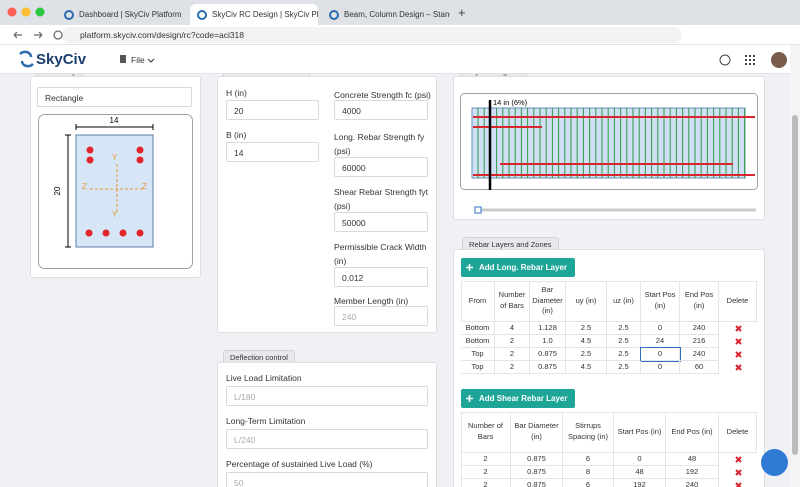  What do you see at coordinates (381, 277) in the screenshot?
I see `input: 0.012` at bounding box center [381, 277].